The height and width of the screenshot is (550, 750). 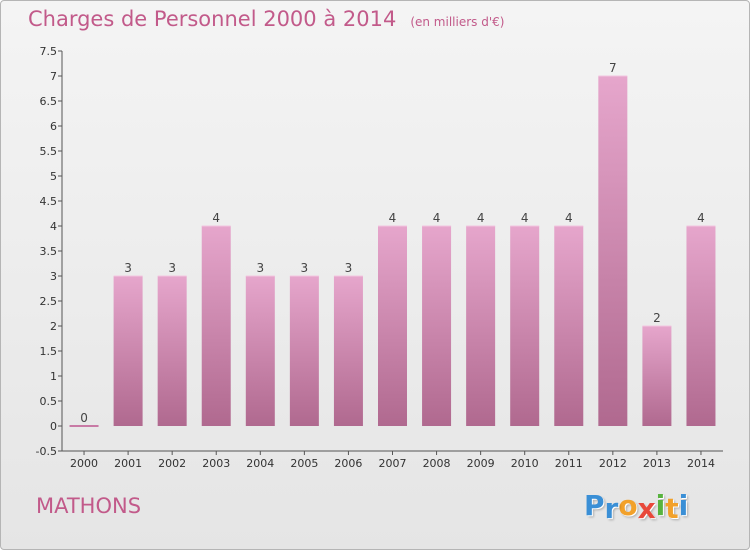 I want to click on y-tick-label: 3, so click(x=53, y=276).